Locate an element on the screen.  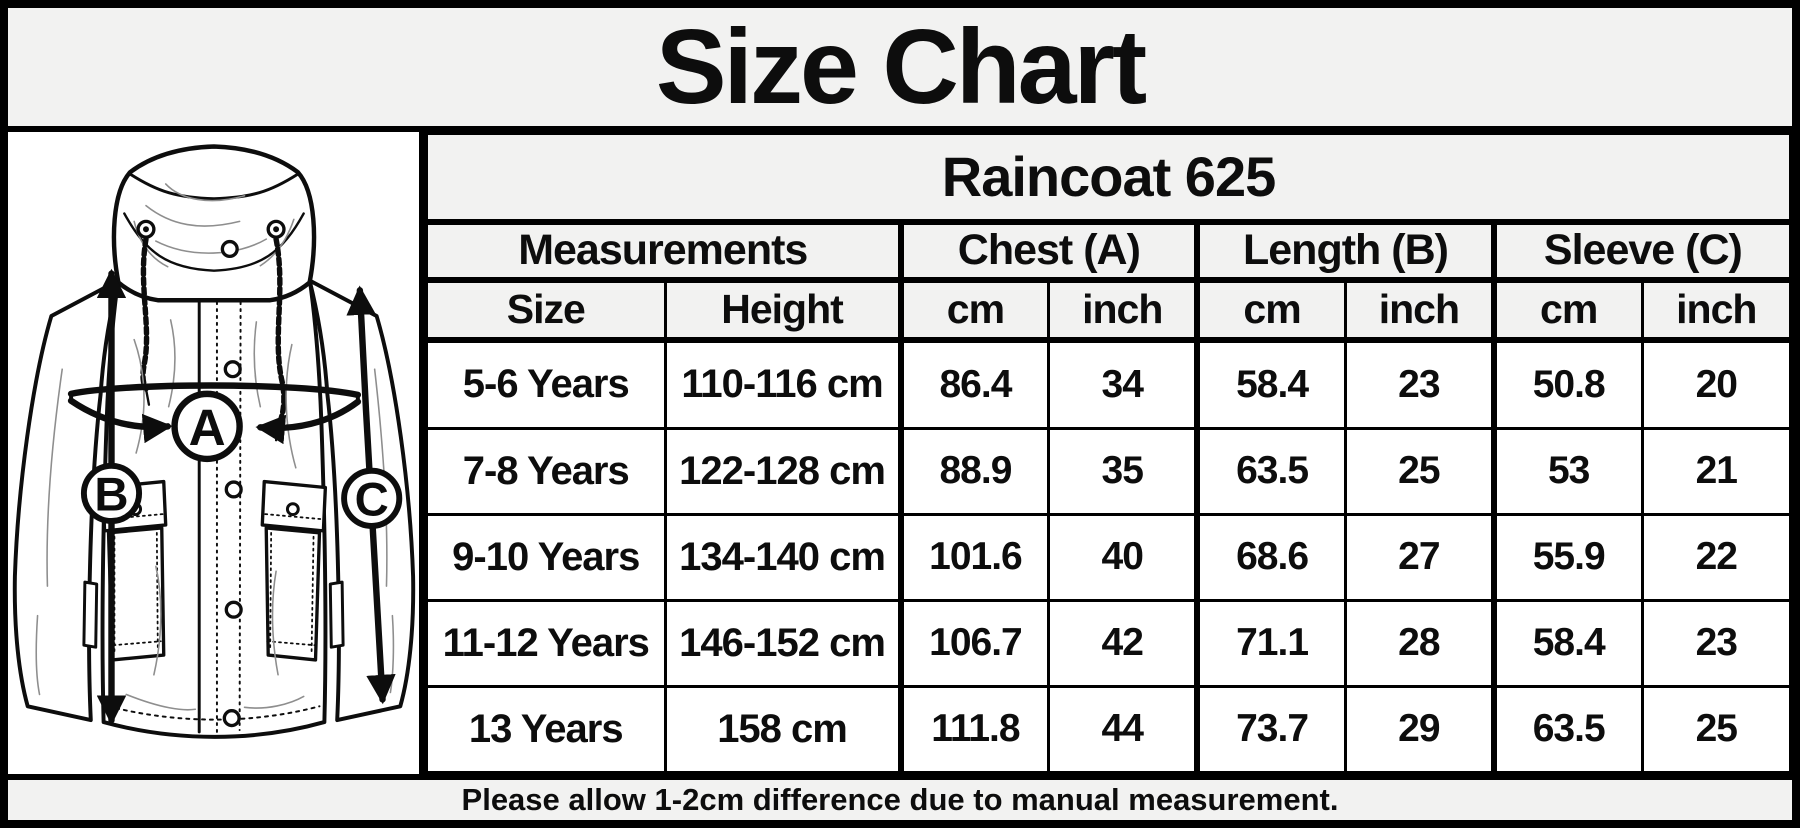
cell-height: 110-116 cm is located at coordinates (783, 384).